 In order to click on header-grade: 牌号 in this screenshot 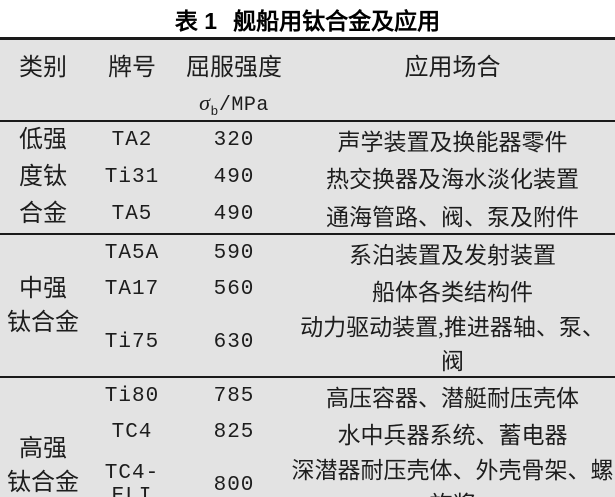, I will do `click(132, 68)`.